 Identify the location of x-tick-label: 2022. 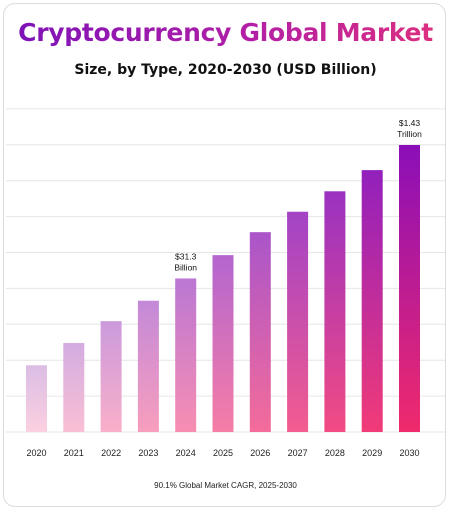
(111, 453).